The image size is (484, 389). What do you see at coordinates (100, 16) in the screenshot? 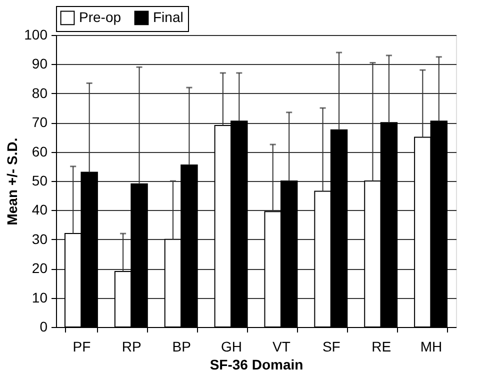
I see `legend-label: Pre-op` at bounding box center [100, 16].